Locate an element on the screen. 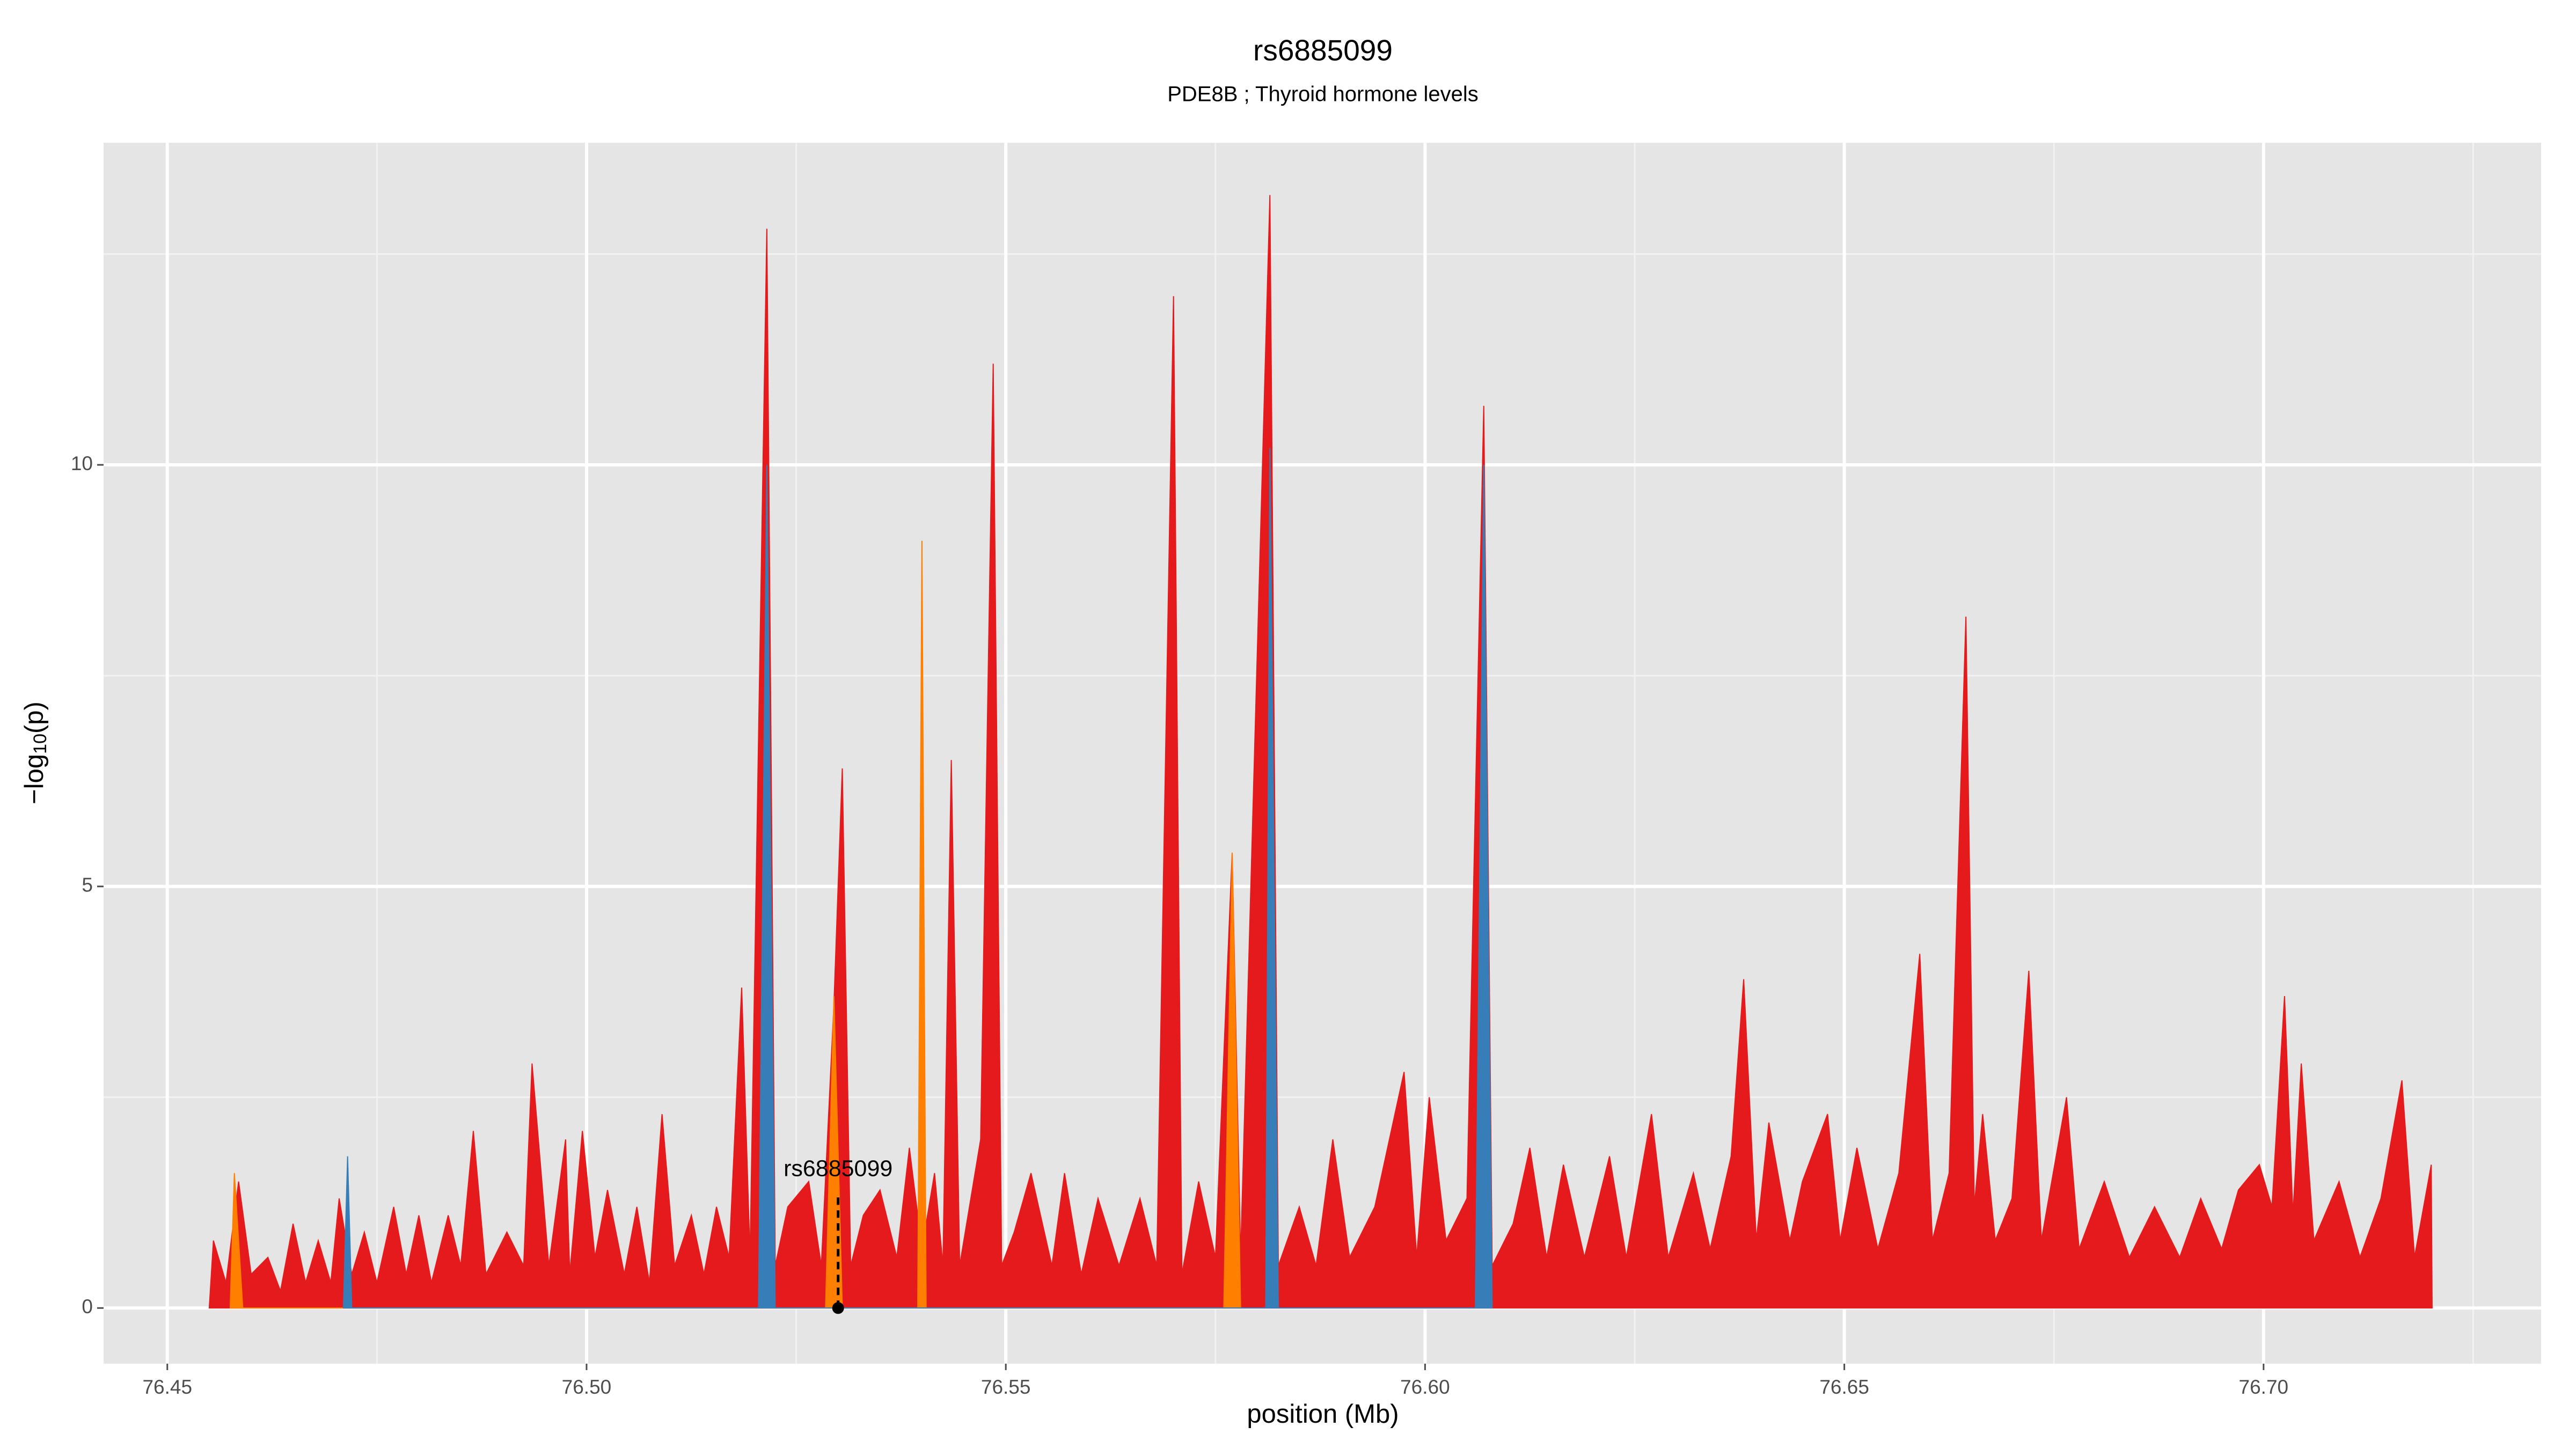  x-tick-label: 76.70 is located at coordinates (2264, 1387).